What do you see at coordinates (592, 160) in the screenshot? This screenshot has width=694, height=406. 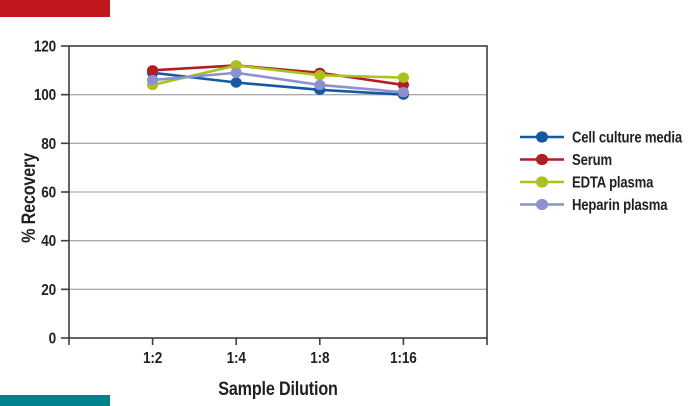 I see `legend-item-label: Serum` at bounding box center [592, 160].